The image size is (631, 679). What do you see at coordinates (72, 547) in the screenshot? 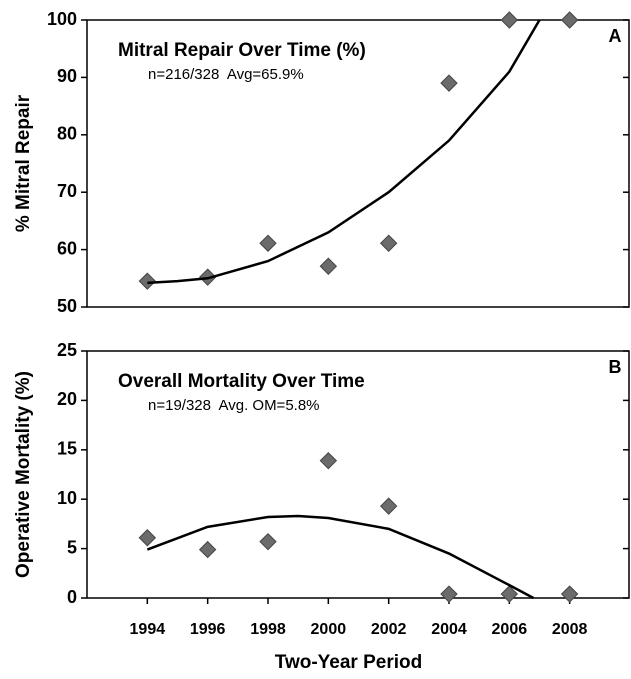
I see `y-tick-label: 5` at bounding box center [72, 547].